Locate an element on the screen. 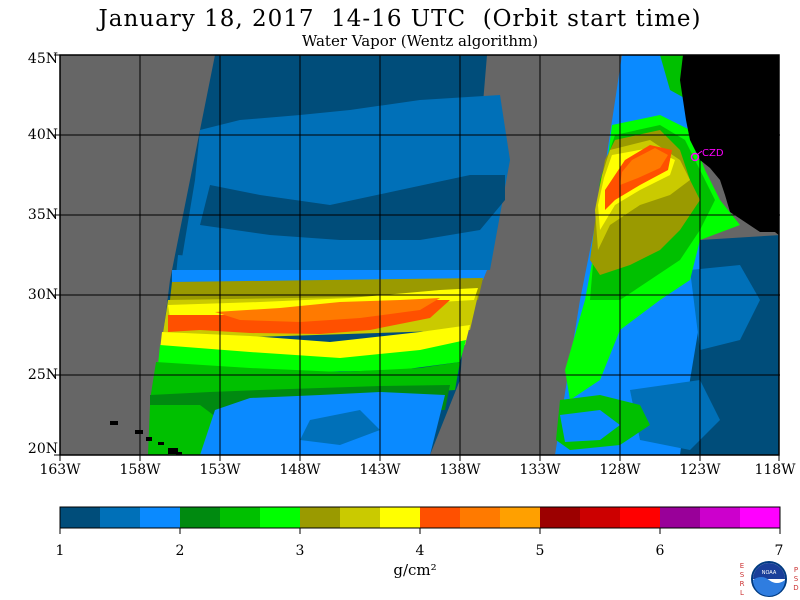 The width and height of the screenshot is (800, 600). lon-label: 133W is located at coordinates (540, 470).